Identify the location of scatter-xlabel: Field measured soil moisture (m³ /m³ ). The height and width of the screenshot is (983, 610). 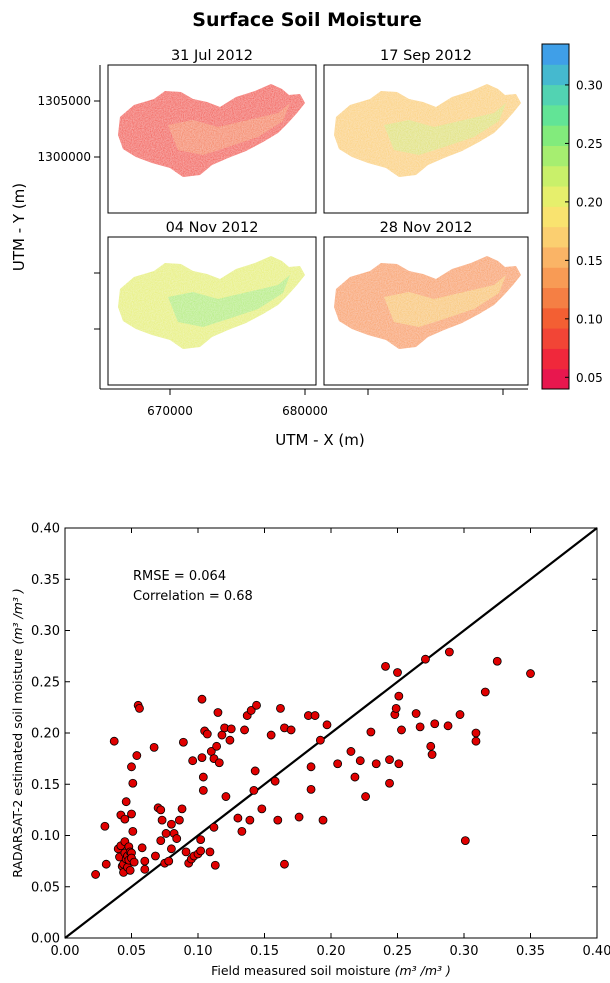
(331, 970).